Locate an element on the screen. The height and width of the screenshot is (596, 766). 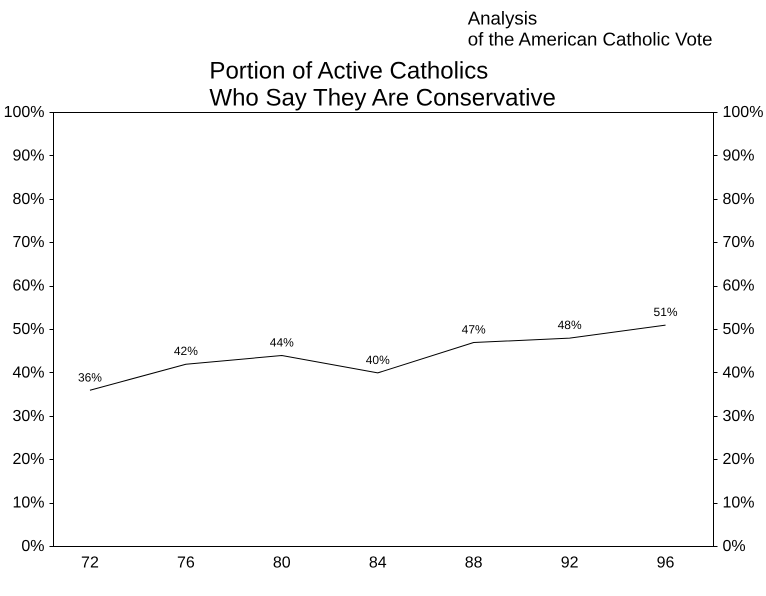
y2-tick-label: 0% is located at coordinates (734, 546).